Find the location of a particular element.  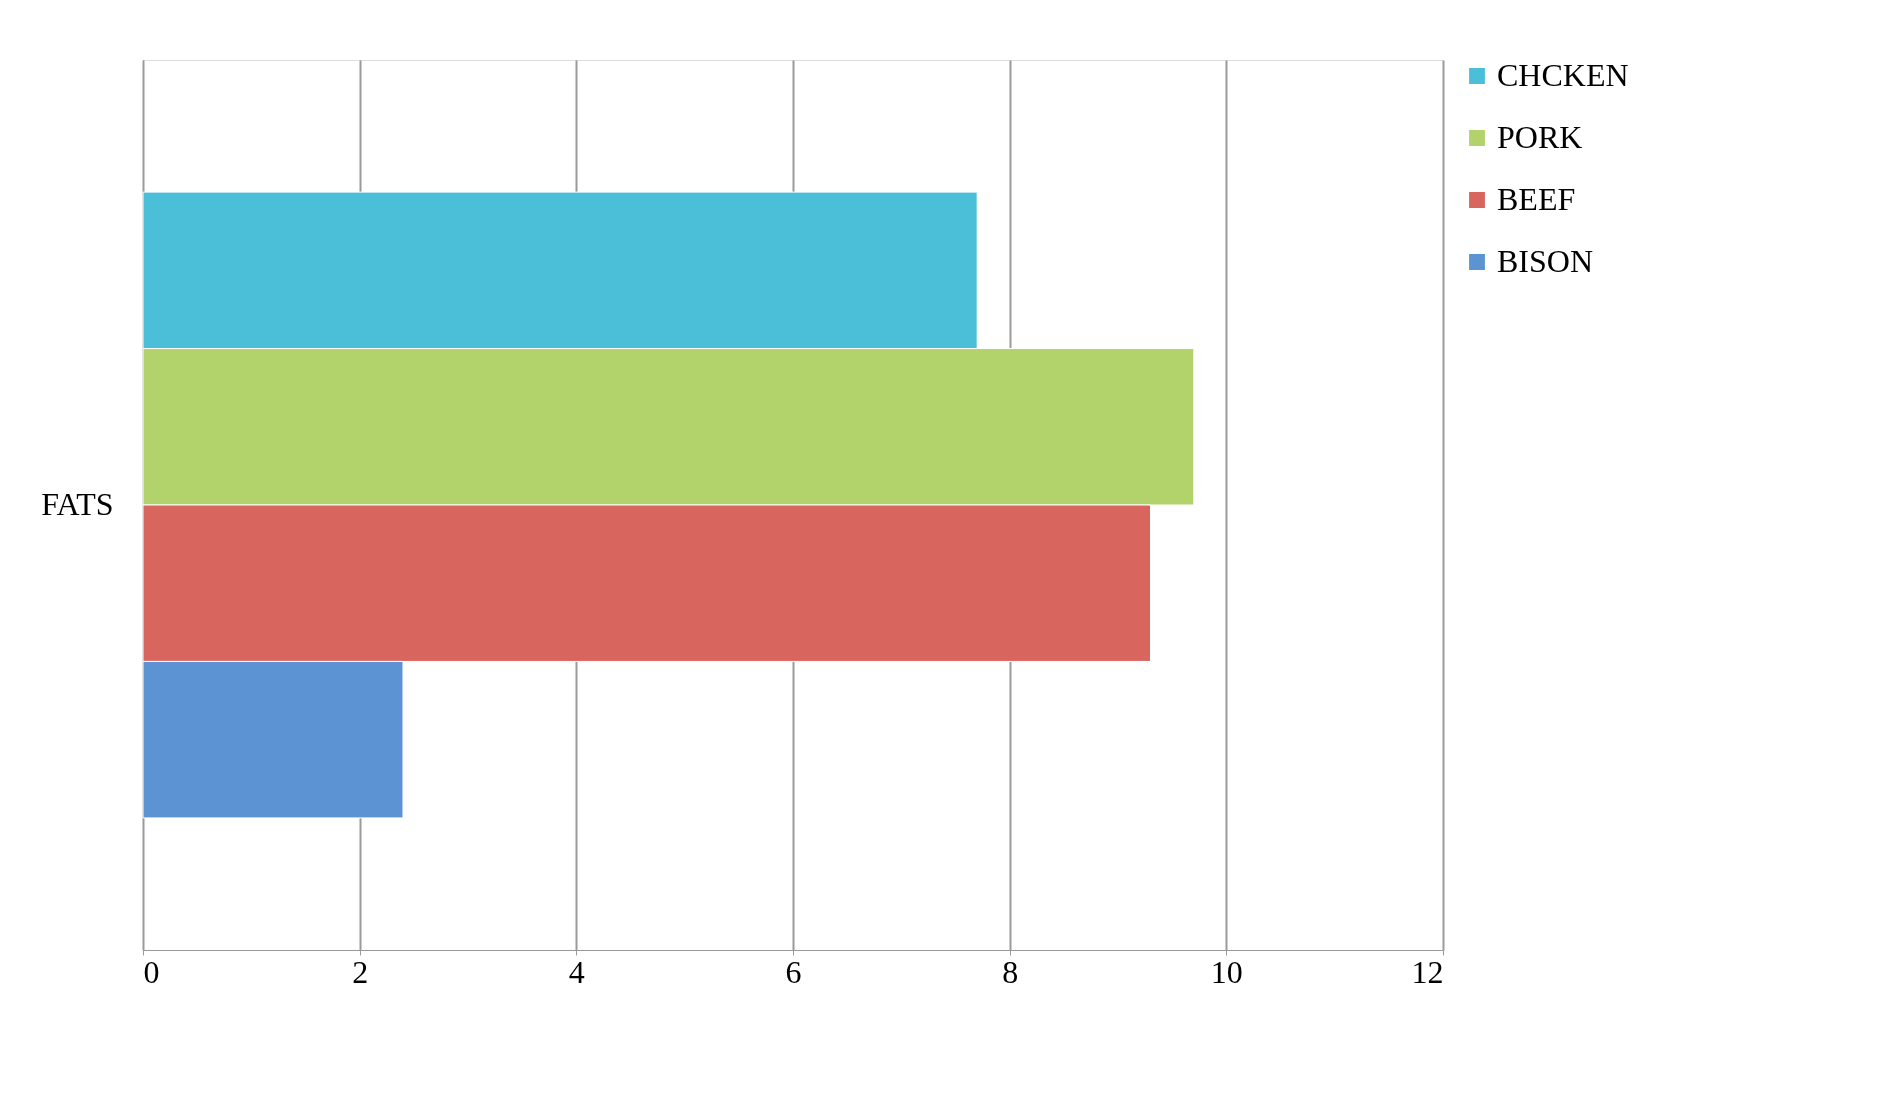

legend-label: BEEF is located at coordinates (1536, 199).